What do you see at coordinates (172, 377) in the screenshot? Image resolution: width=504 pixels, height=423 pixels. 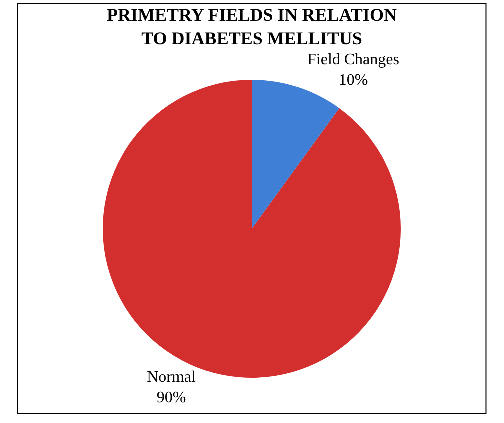 I see `slice-label: Normal` at bounding box center [172, 377].